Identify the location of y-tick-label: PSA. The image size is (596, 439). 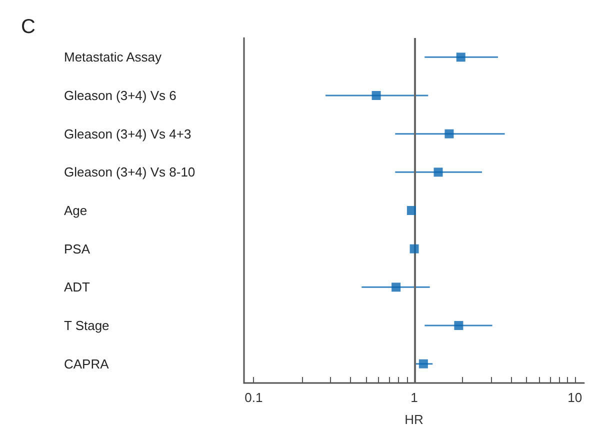
(77, 248).